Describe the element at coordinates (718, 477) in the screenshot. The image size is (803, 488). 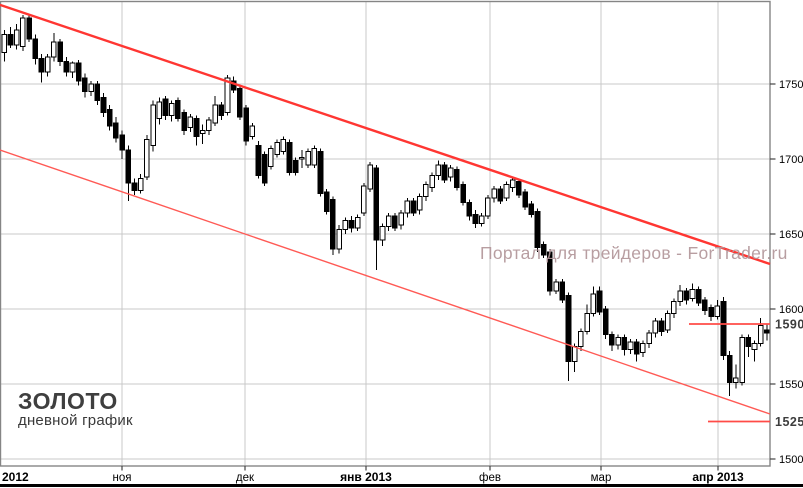
I see `x-tick-label: апр 2013` at that location.